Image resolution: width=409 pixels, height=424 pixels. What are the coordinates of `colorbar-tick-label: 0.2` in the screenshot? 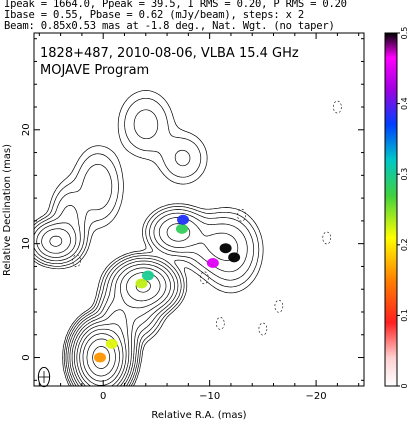 It's located at (404, 244).